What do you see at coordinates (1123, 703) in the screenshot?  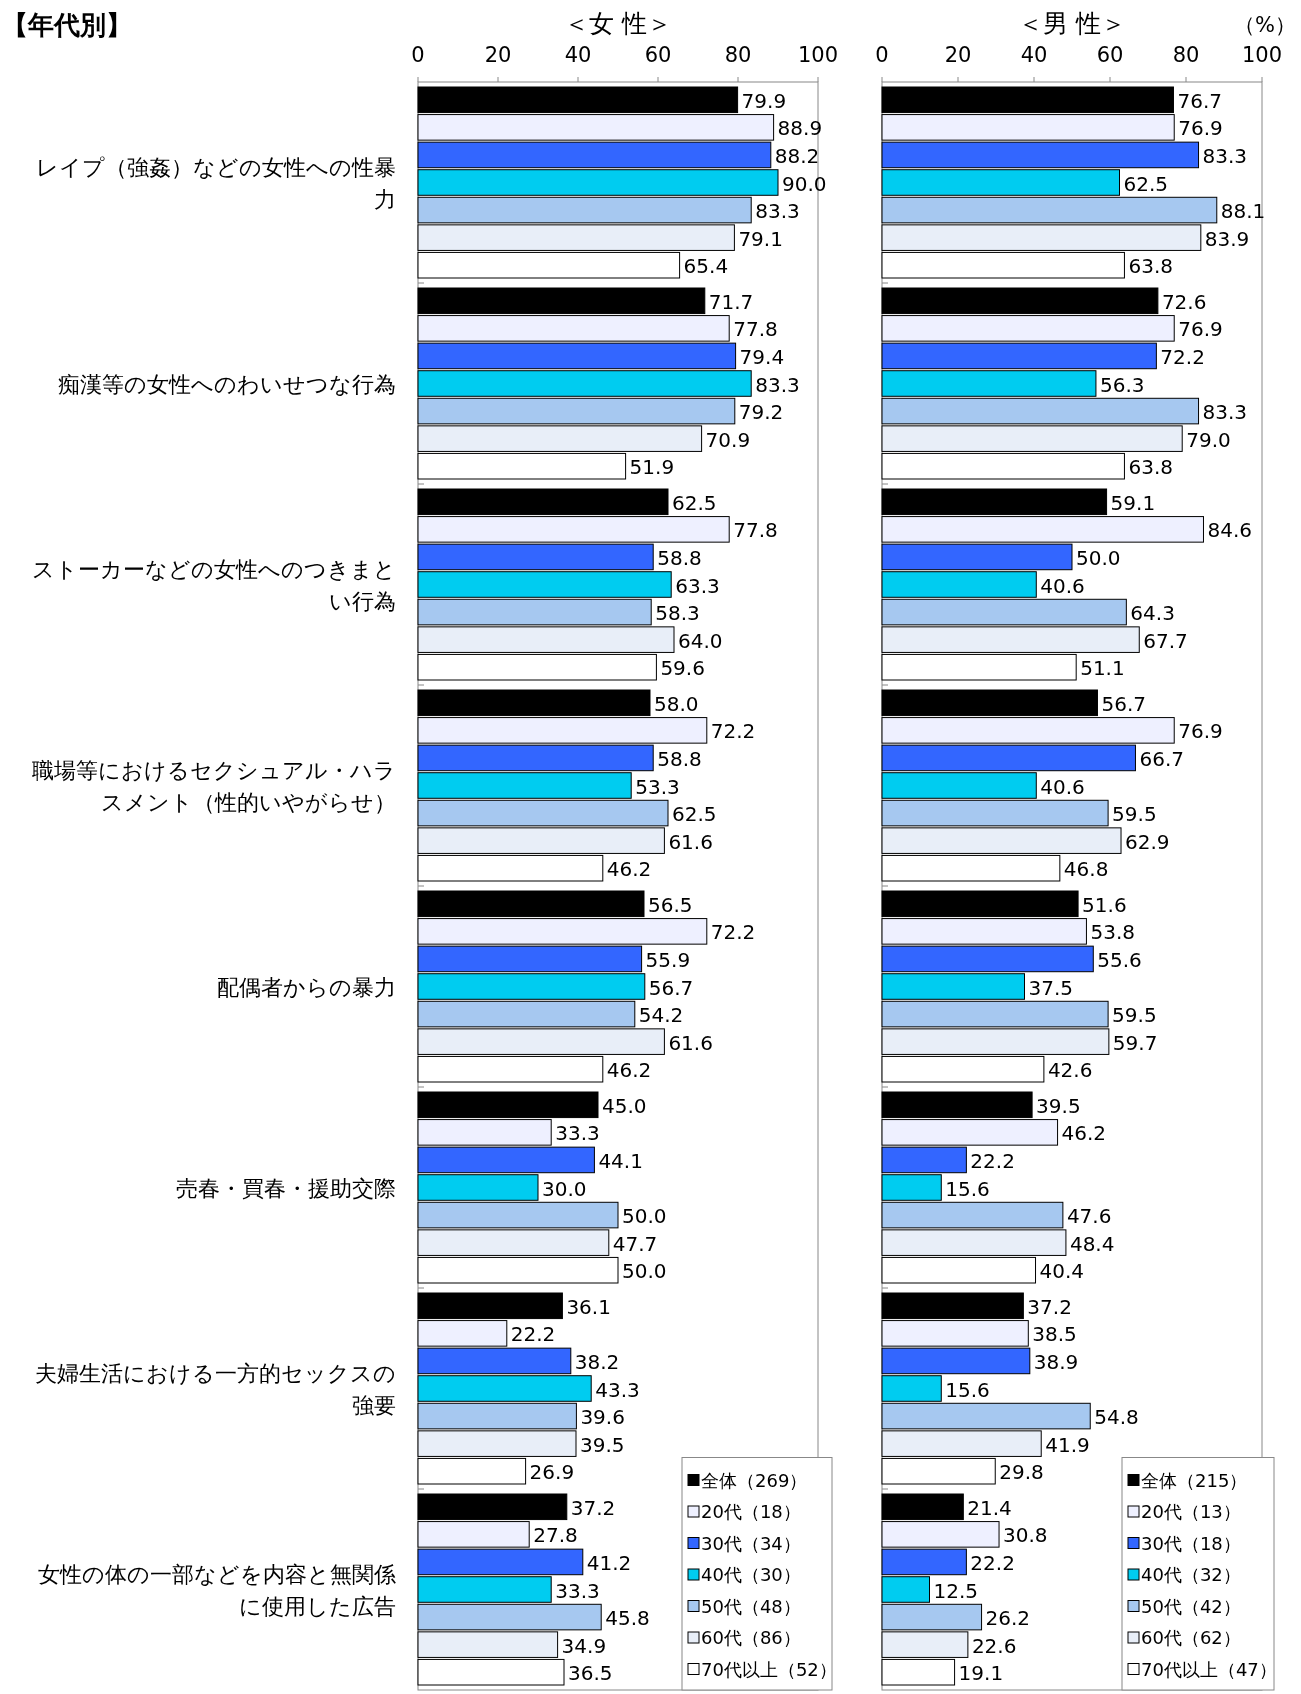 I see `data-label: 56.7` at bounding box center [1123, 703].